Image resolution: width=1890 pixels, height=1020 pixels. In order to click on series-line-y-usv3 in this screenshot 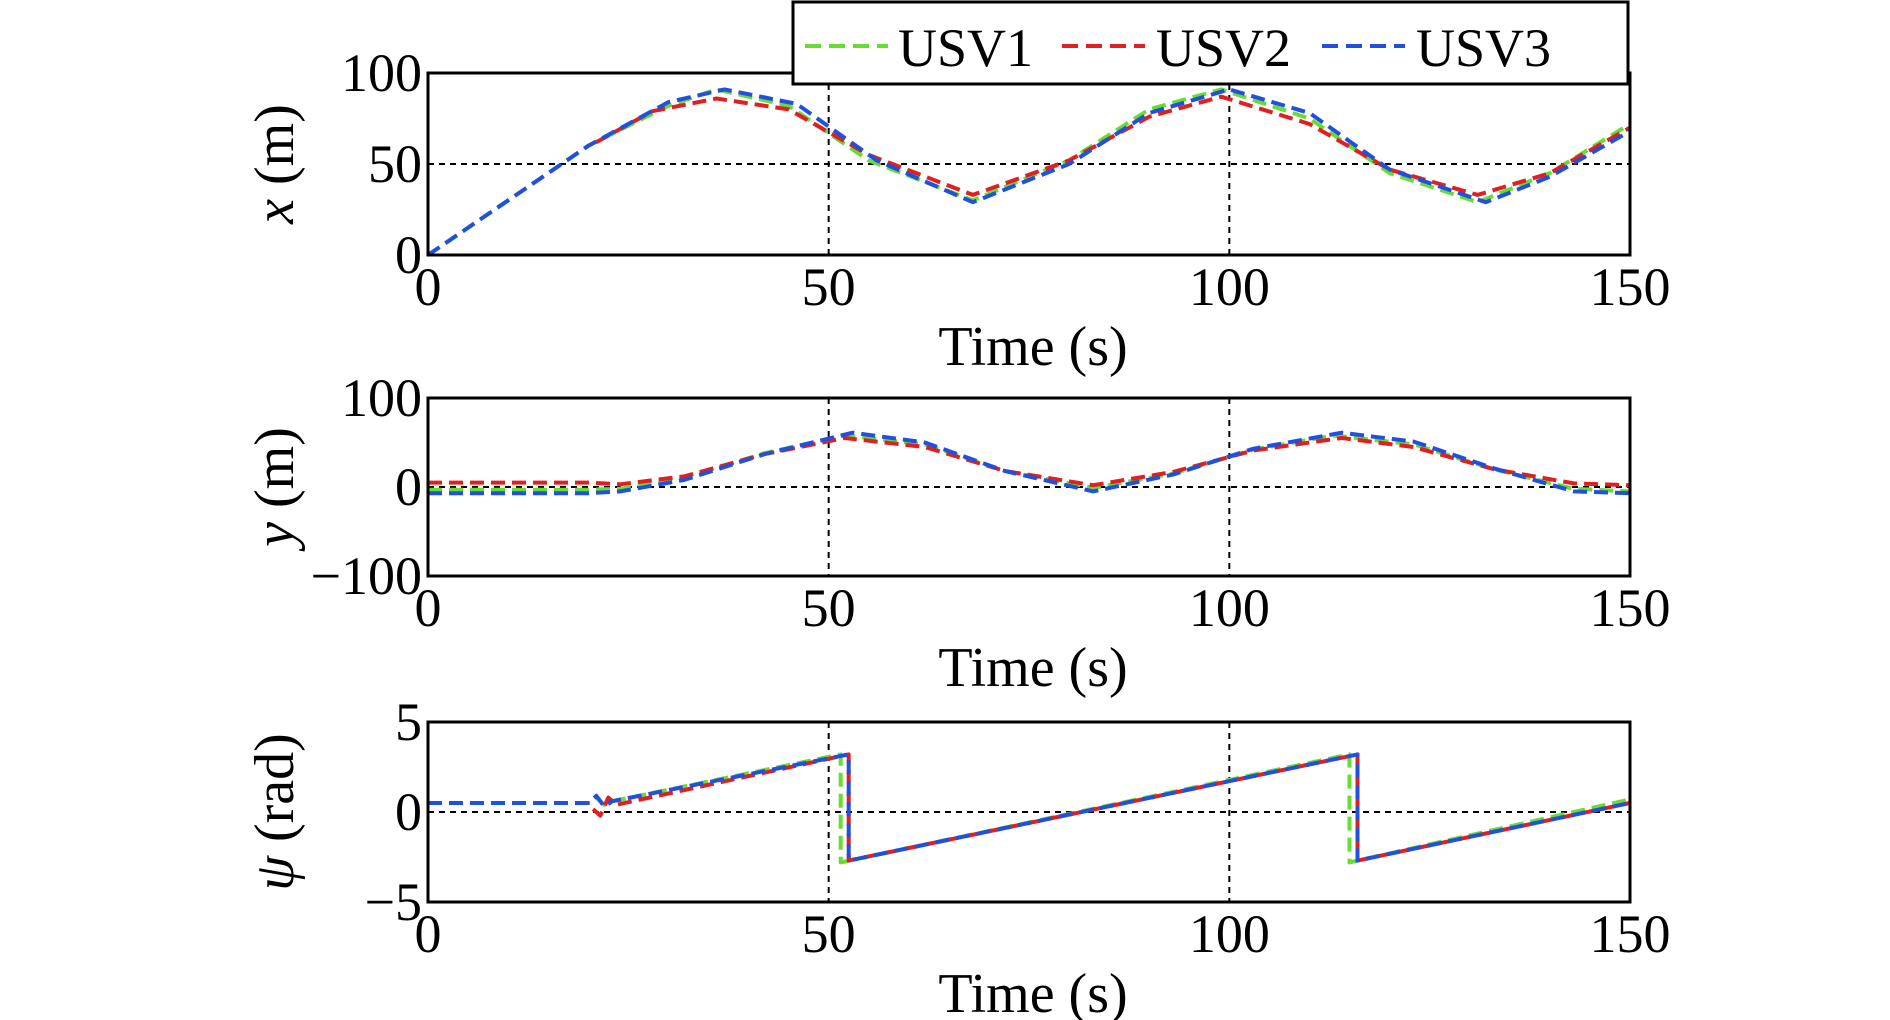, I will do `click(1029, 463)`.